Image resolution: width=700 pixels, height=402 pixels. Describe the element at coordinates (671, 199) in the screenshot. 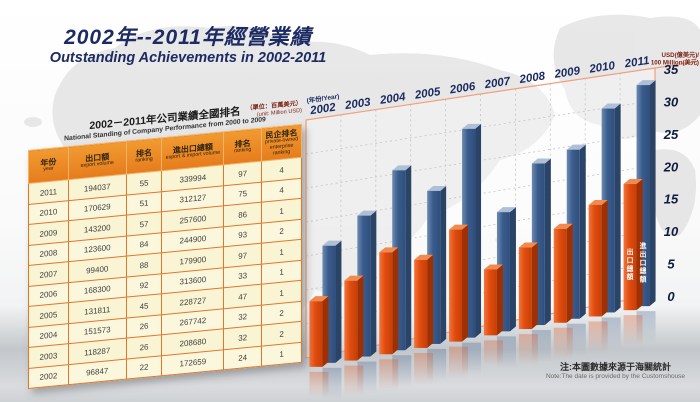

I see `y-axis-tick-label: 15` at that location.